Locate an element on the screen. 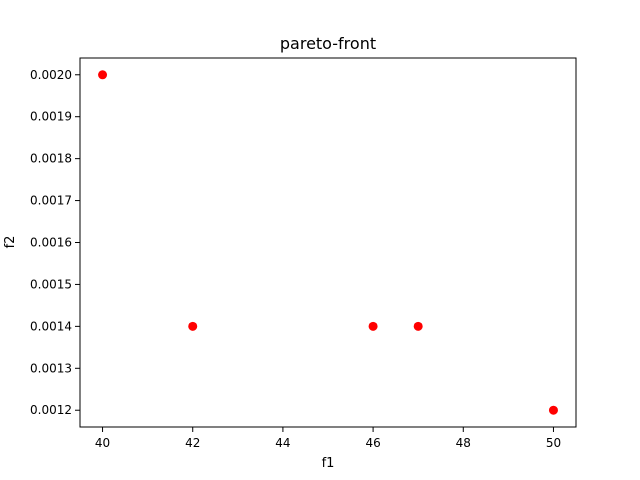  chart-title: pareto-front is located at coordinates (328, 43).